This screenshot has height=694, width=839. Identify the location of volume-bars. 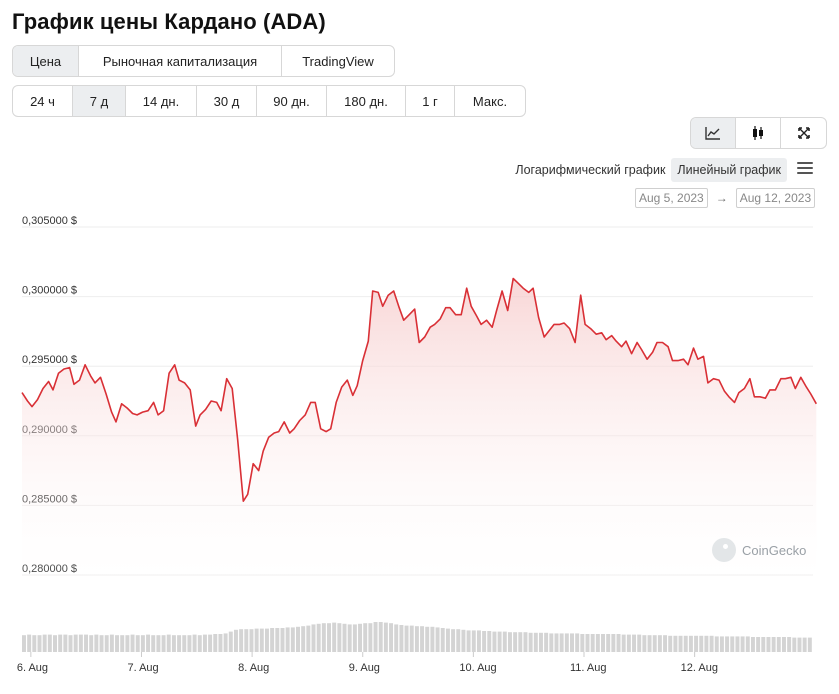
(417, 637).